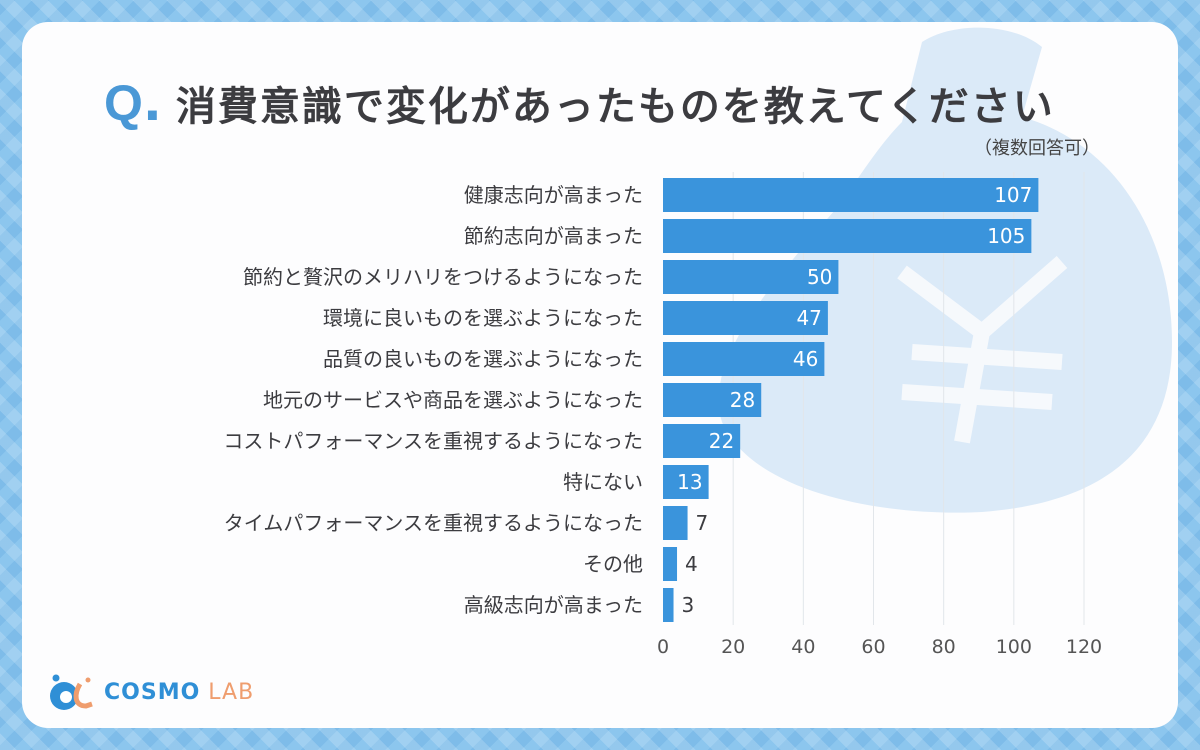 This screenshot has width=1200, height=750. I want to click on x-tick-label: 60, so click(873, 647).